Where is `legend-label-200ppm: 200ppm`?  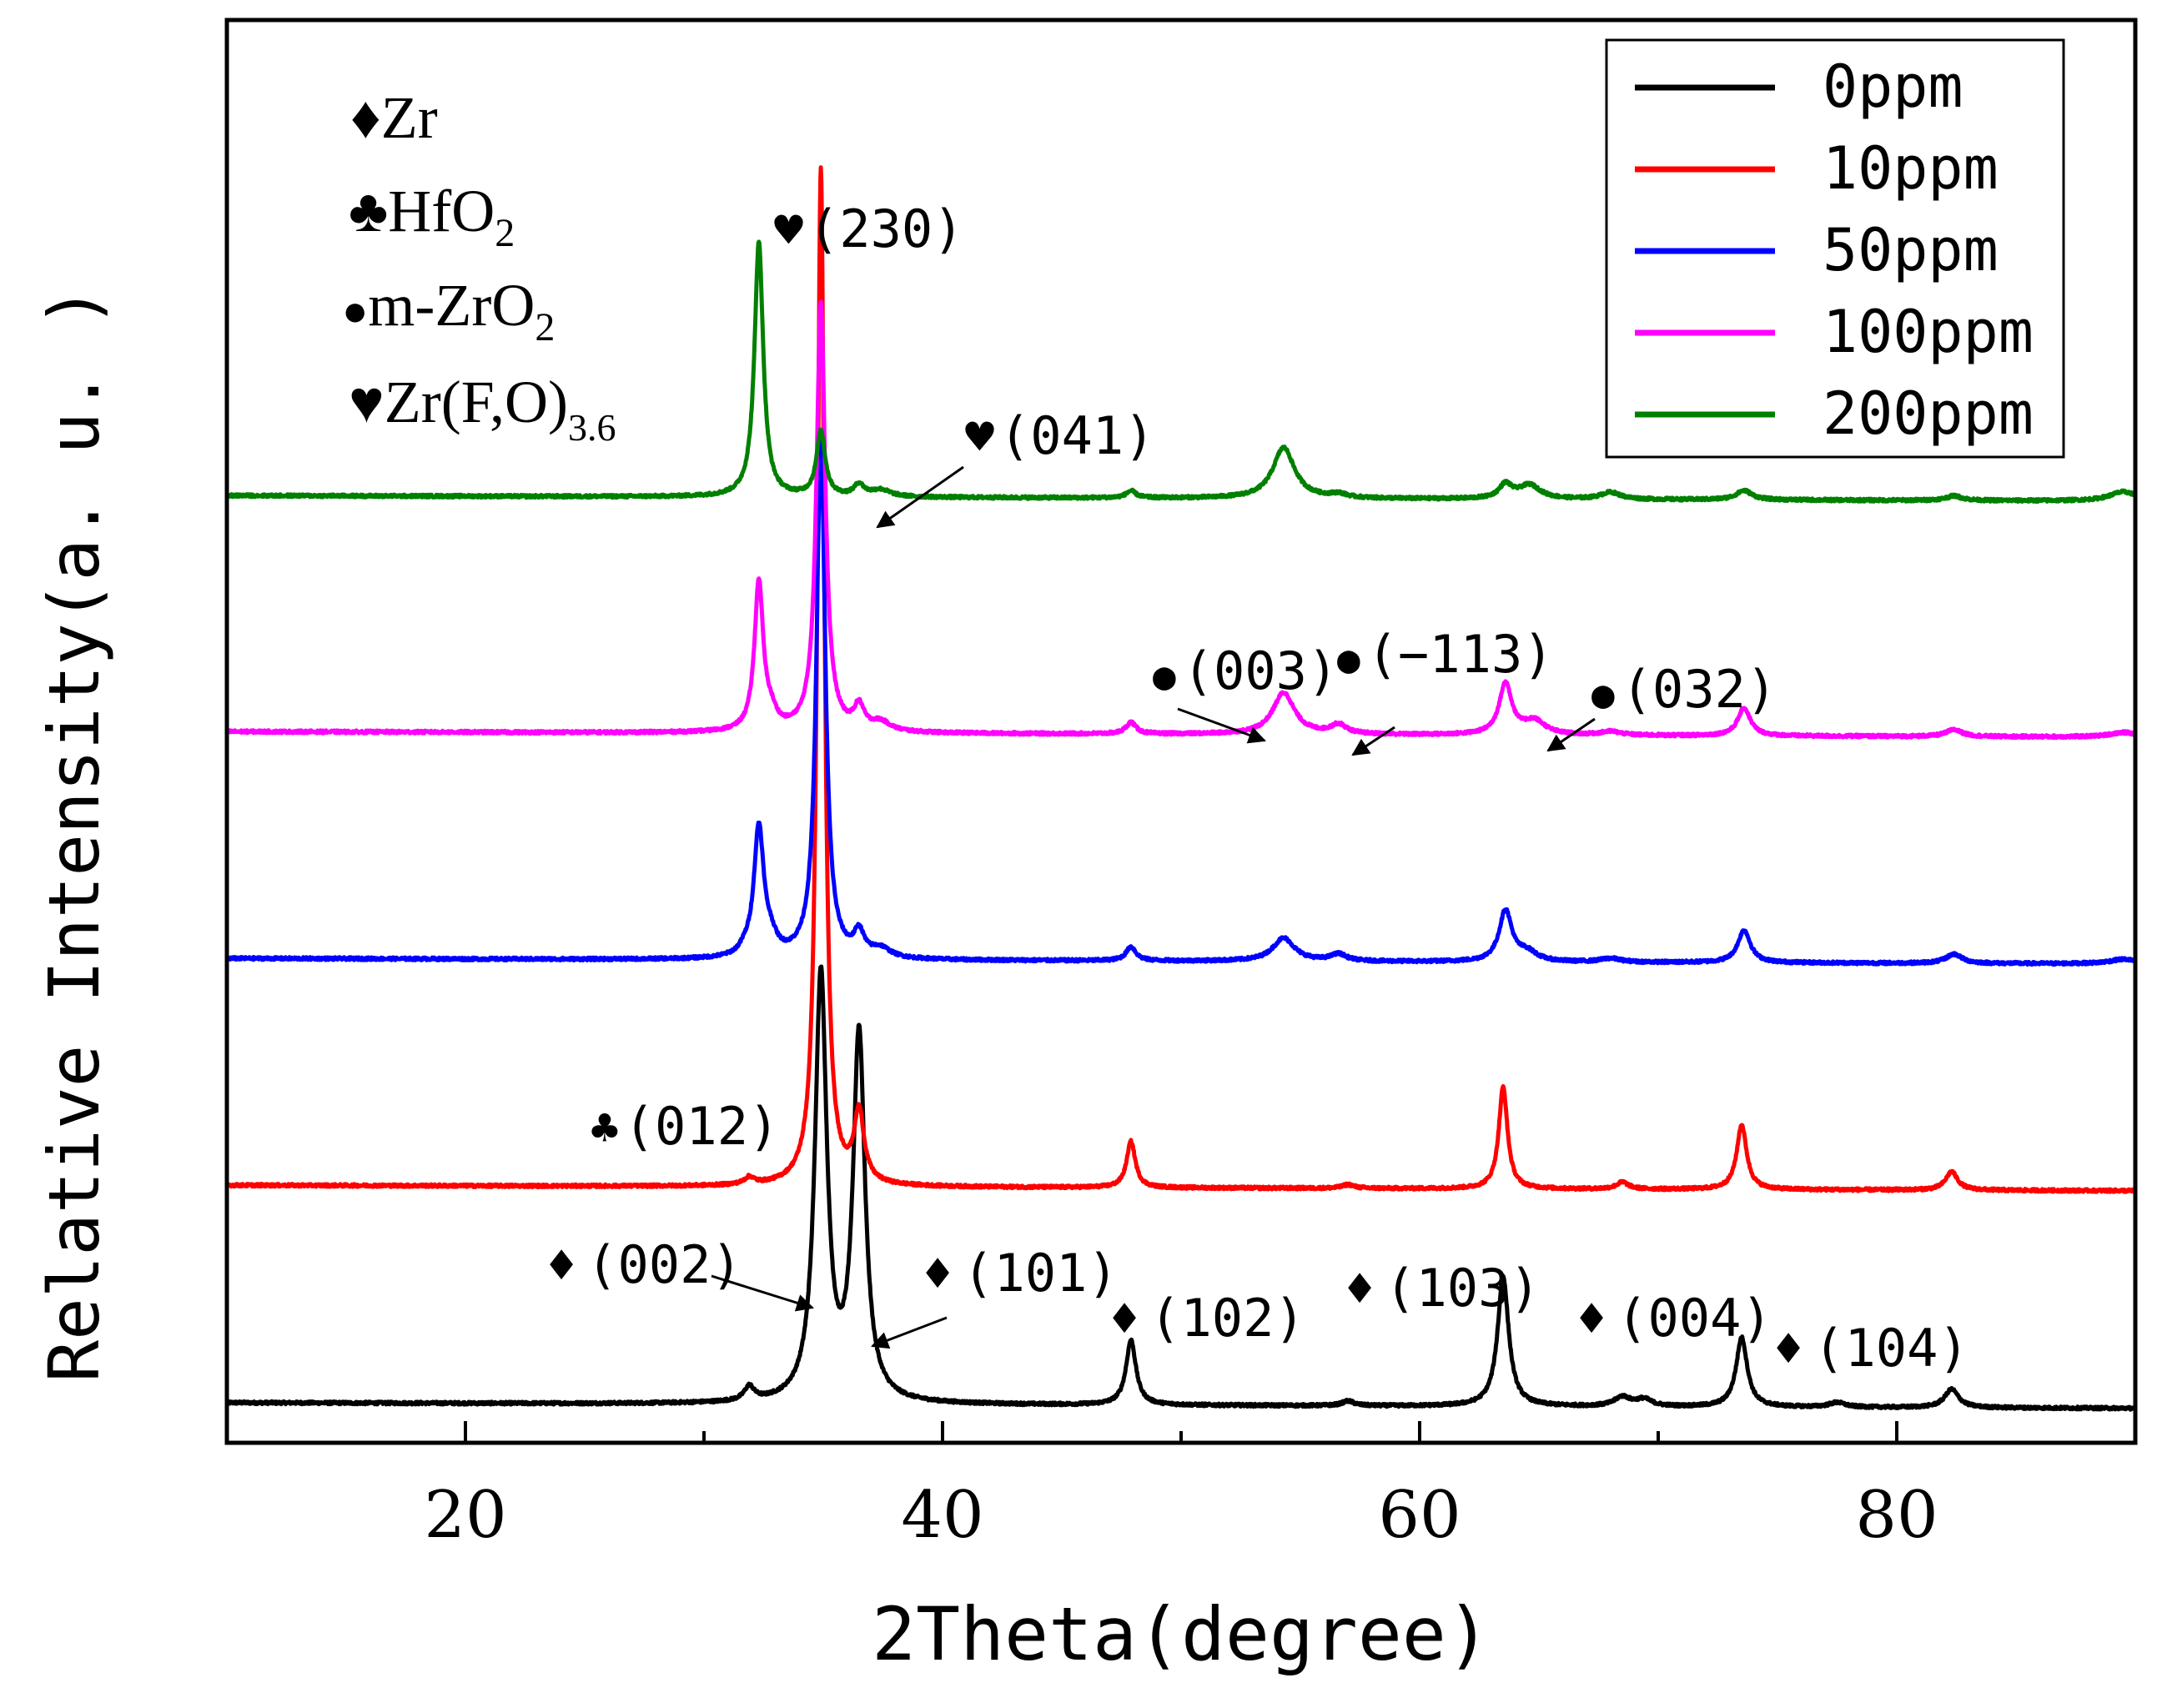 legend-label-200ppm: 200ppm is located at coordinates (1929, 413).